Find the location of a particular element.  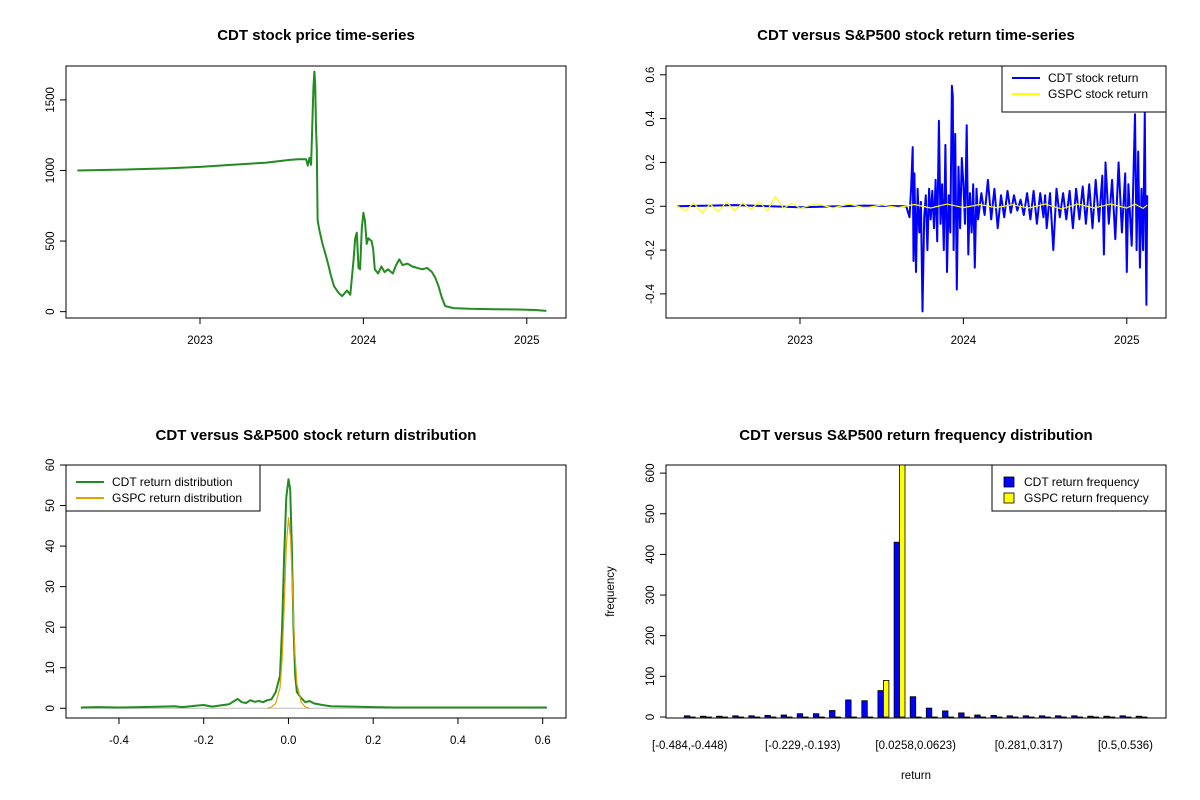

x-tick-label: -0.2 is located at coordinates (204, 741).